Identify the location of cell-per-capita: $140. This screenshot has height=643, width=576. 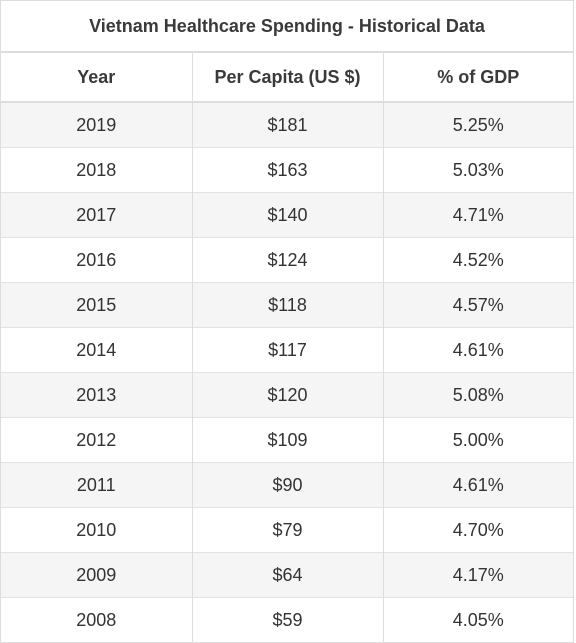
(287, 215).